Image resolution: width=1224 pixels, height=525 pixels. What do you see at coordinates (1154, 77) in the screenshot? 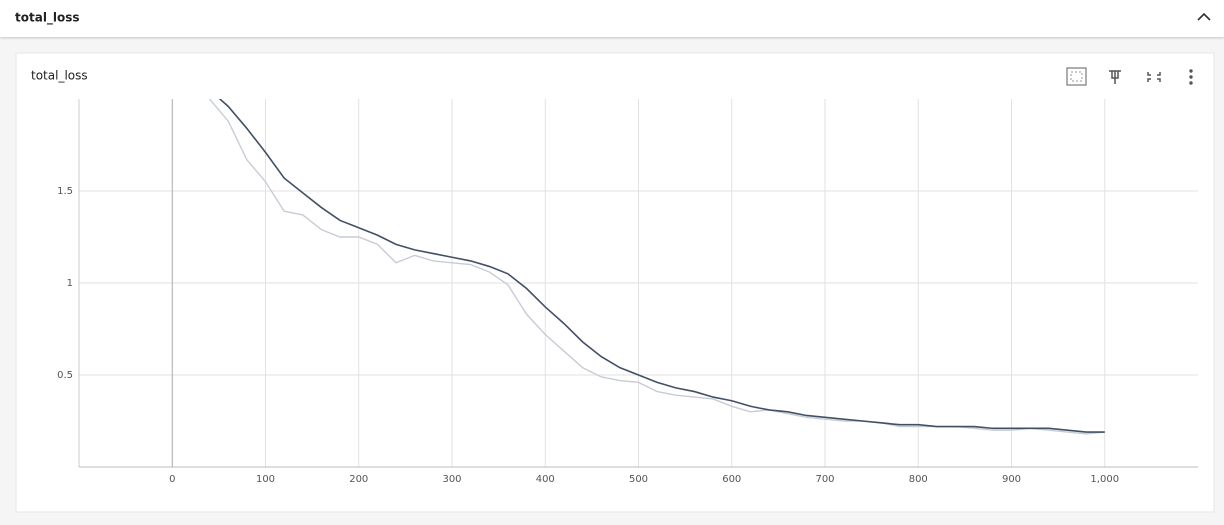
I see `shrink-button` at bounding box center [1154, 77].